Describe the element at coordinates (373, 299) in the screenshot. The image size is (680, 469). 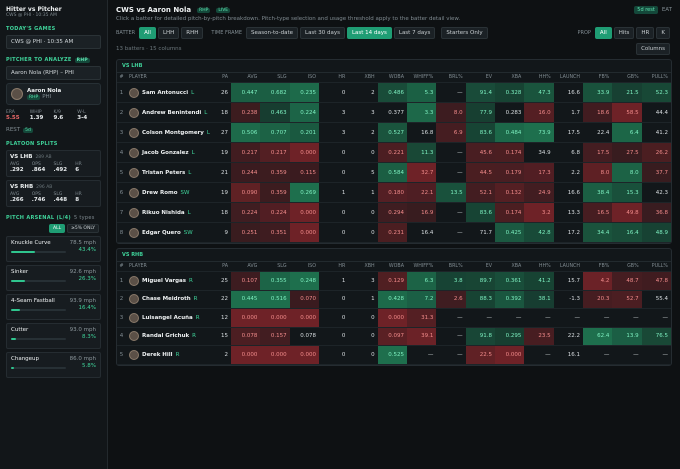
I see `stat-cell: 1` at that location.